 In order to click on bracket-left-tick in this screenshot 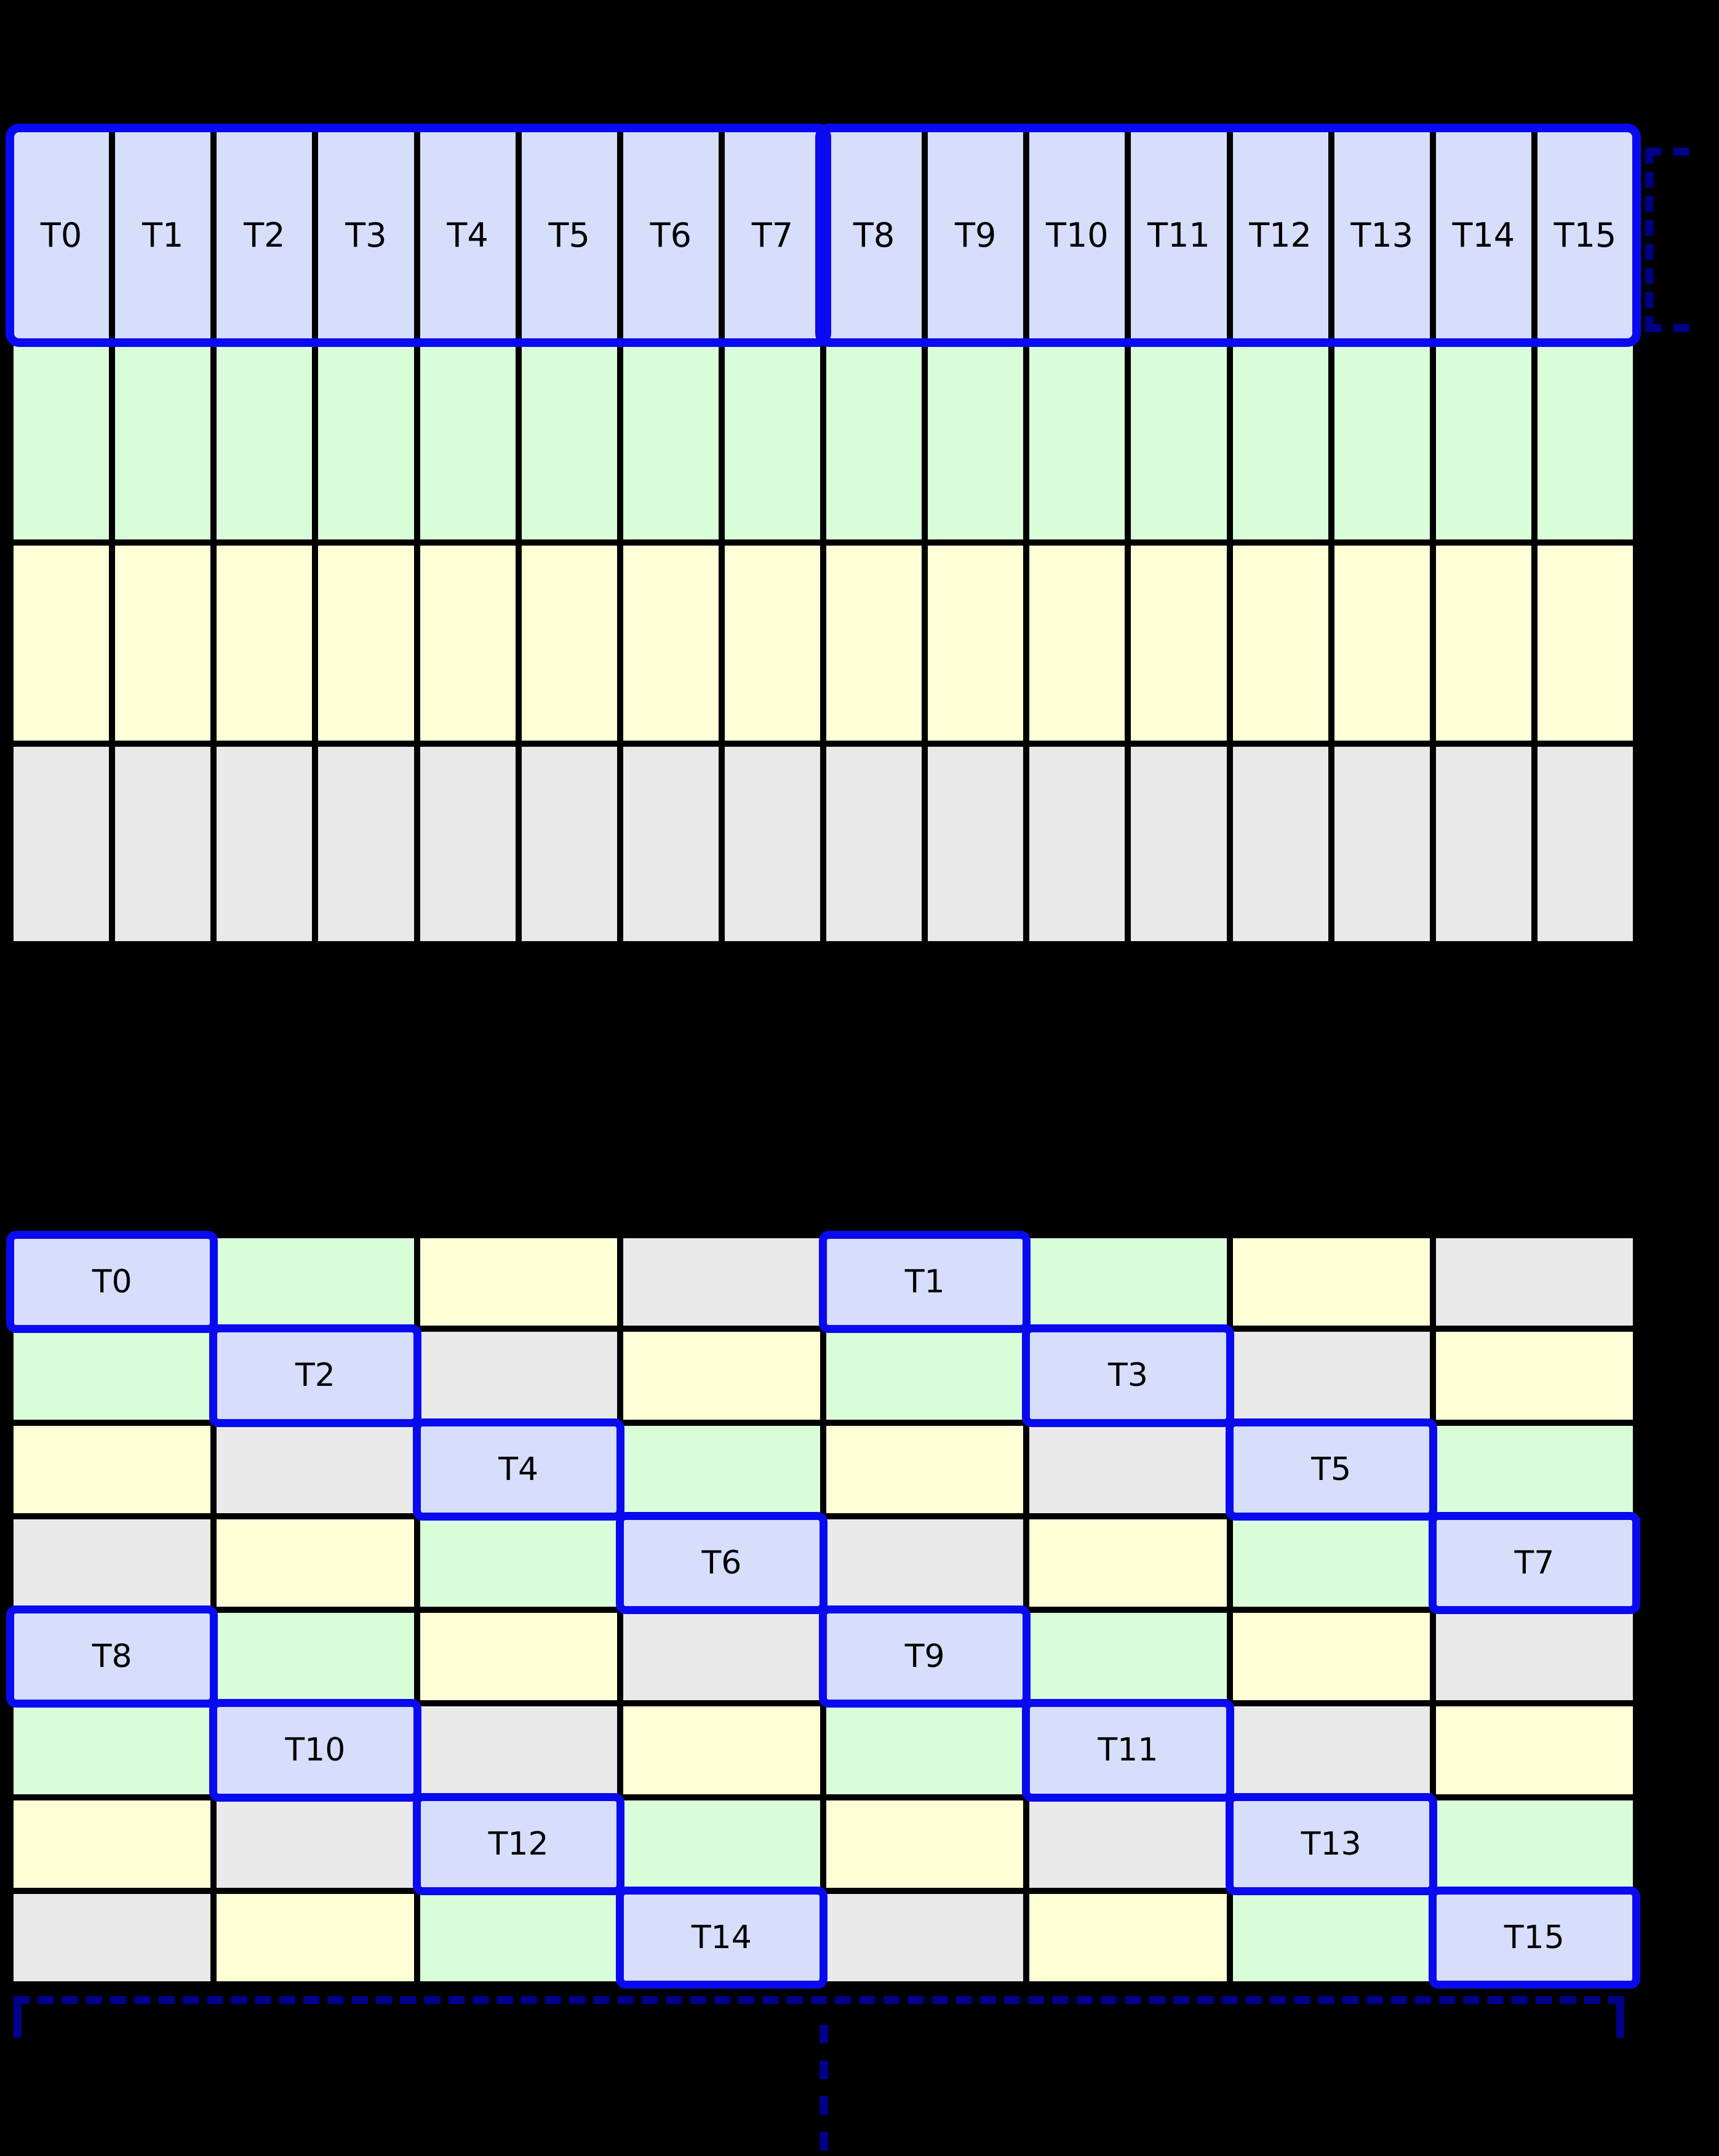, I will do `click(18, 2021)`.